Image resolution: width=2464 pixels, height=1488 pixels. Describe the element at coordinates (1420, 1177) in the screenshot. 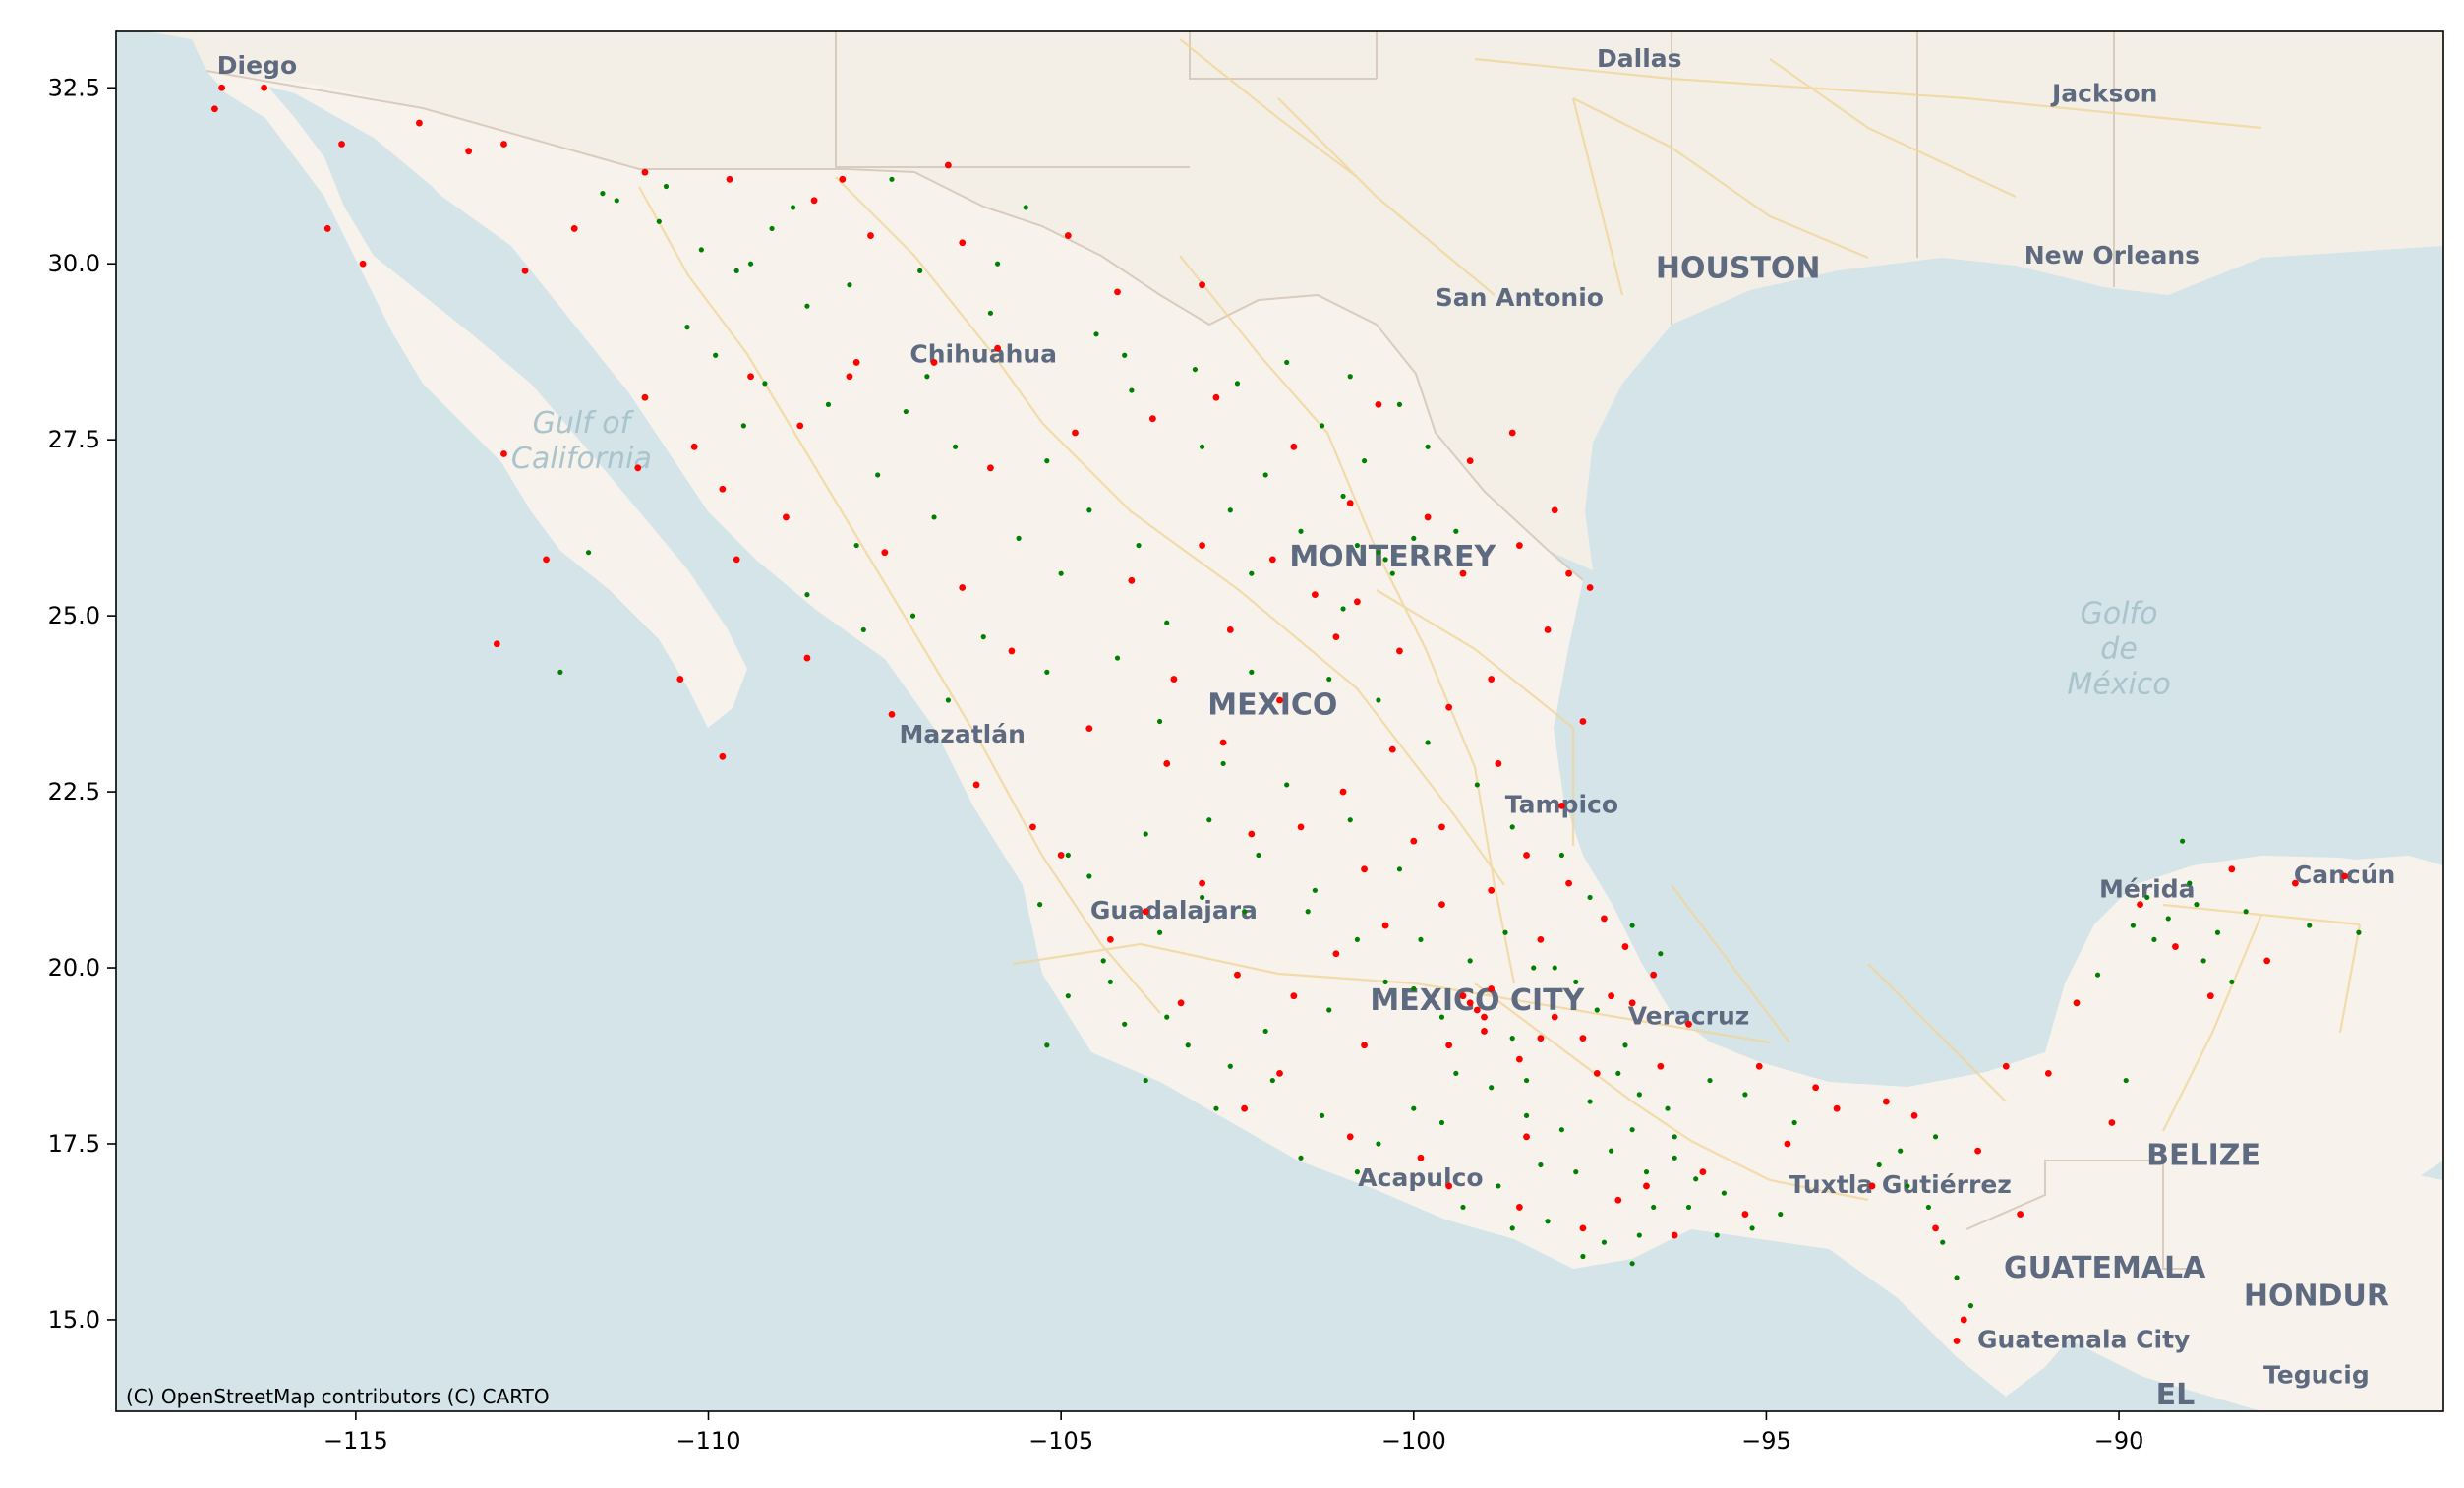

I see `city-label: Acapulco` at that location.